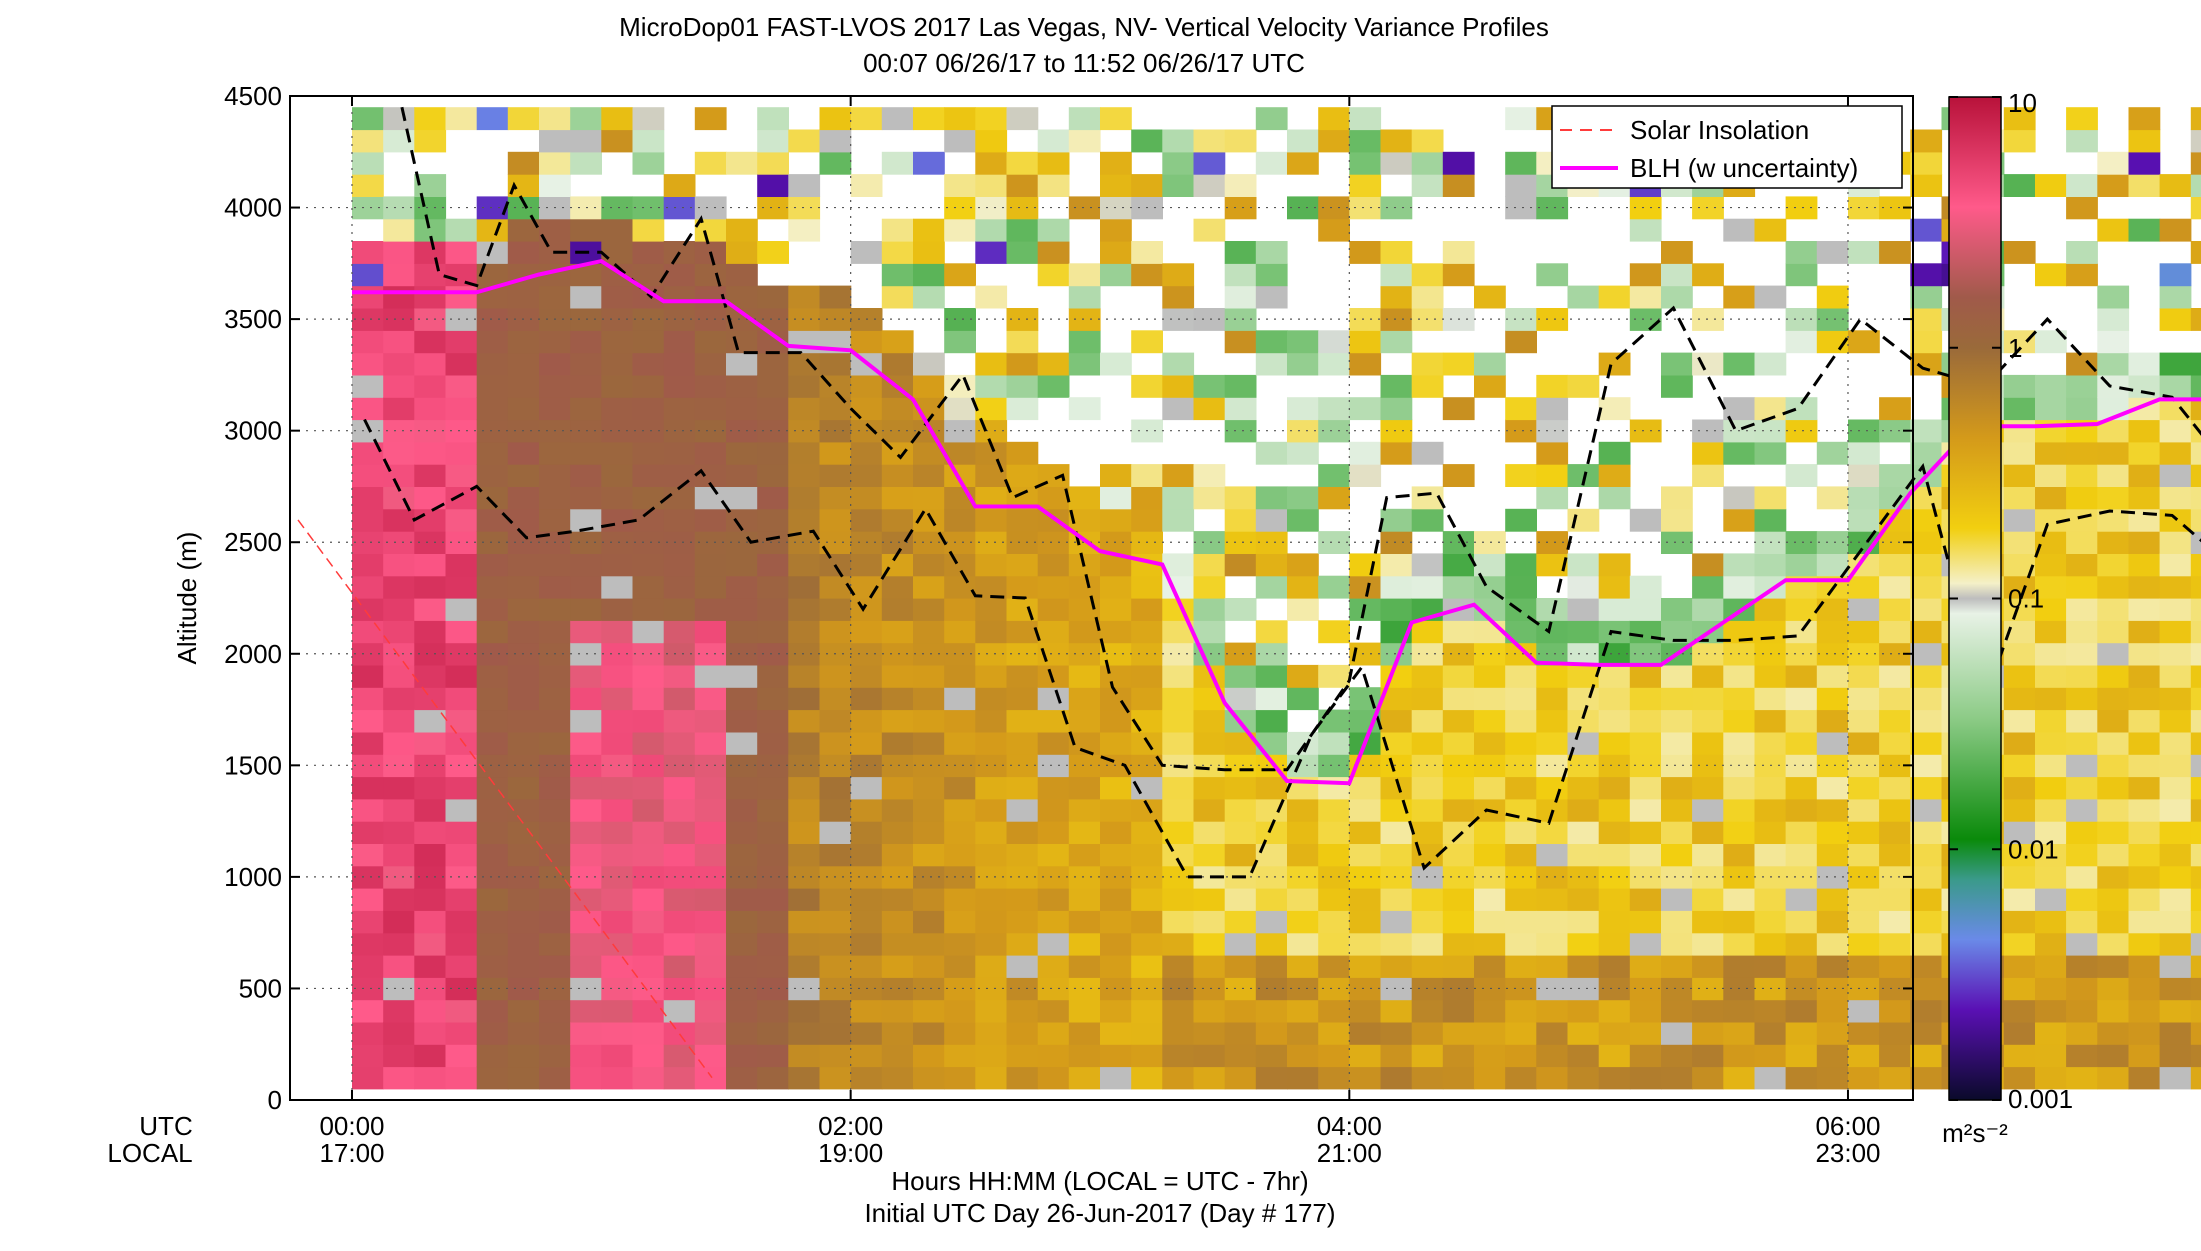 This screenshot has height=1251, width=2201. I want to click on legend-label-blh: BLH (w uncertainty), so click(1744, 168).